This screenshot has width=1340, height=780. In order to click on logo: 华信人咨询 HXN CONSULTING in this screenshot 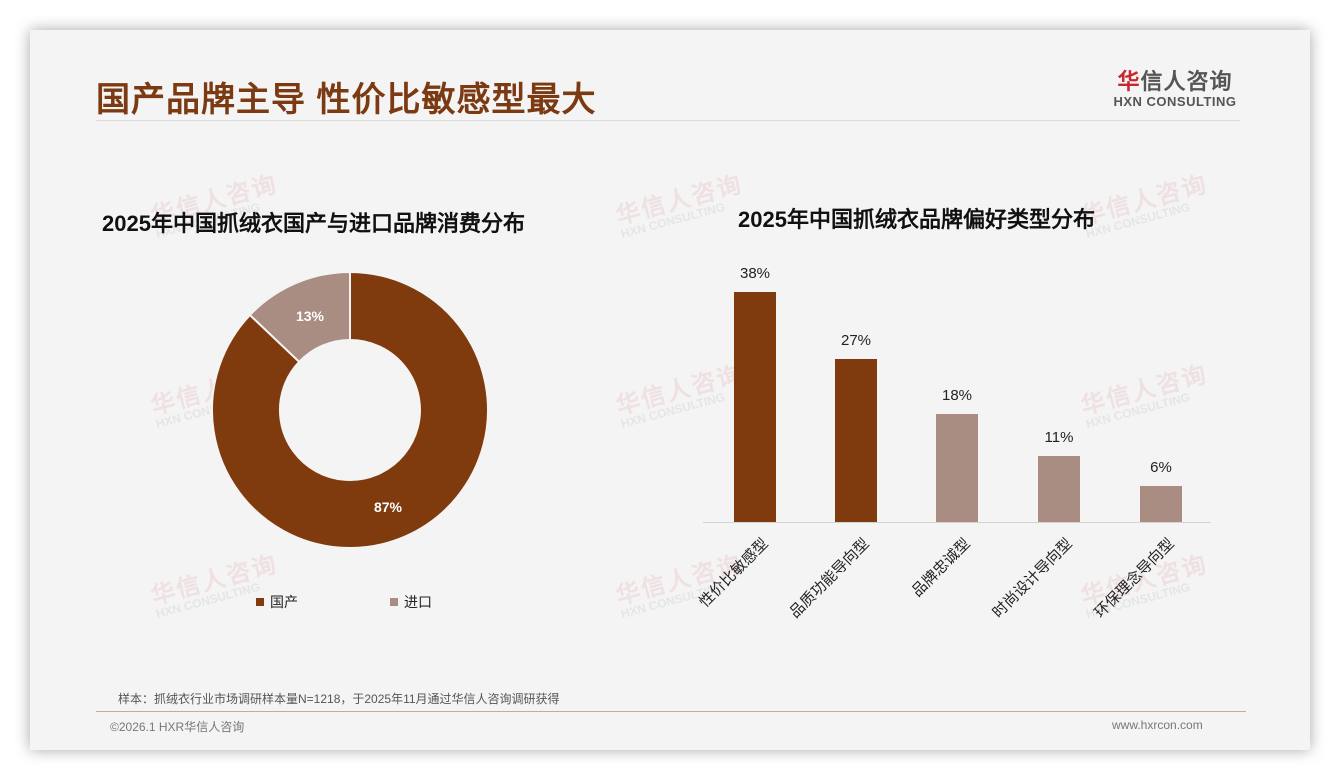, I will do `click(1175, 86)`.